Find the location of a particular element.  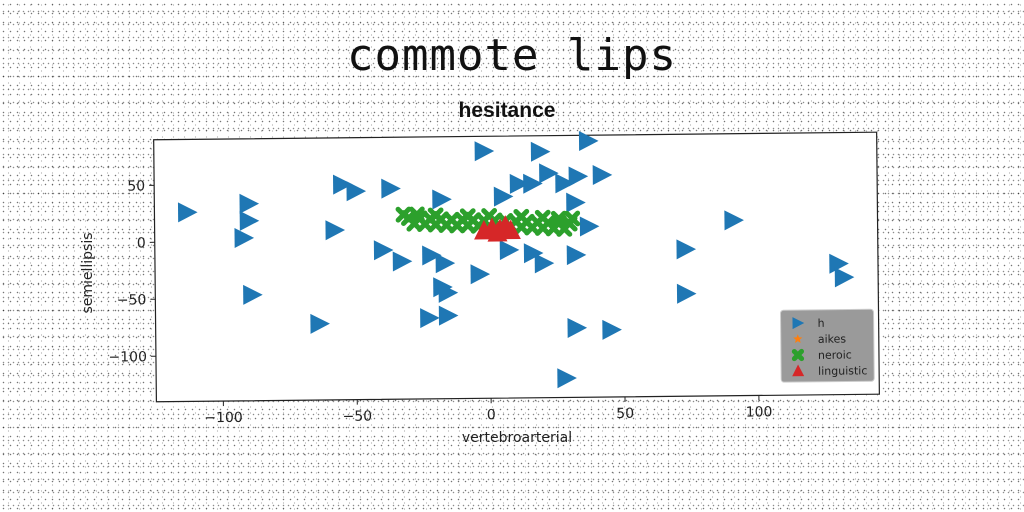

legend-label: h is located at coordinates (821, 323).